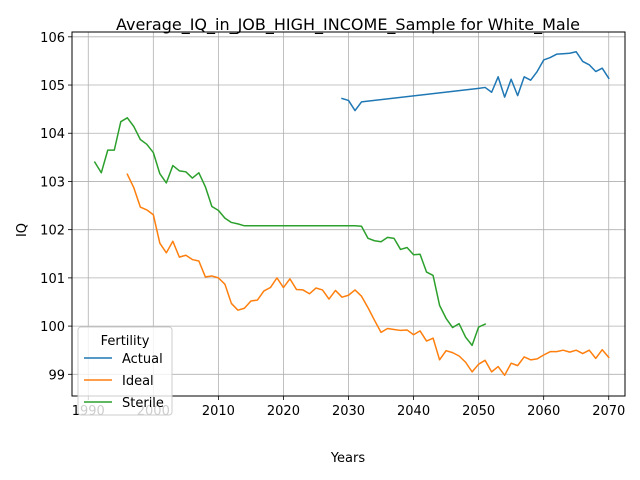  I want to click on y-tick-label: 100, so click(52, 327).